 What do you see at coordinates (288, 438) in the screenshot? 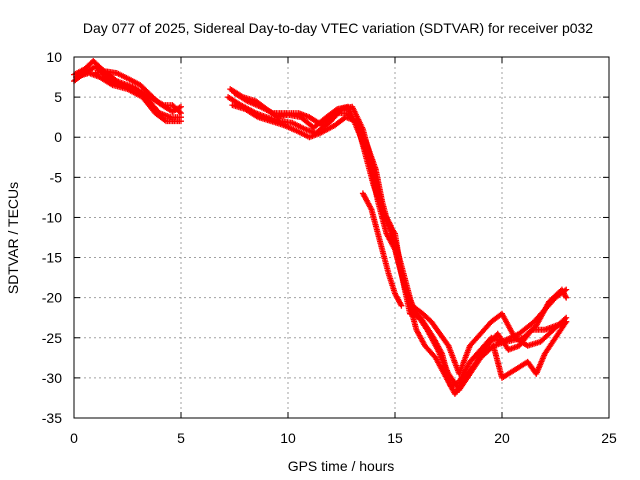
I see `x-tick-label: 10` at bounding box center [288, 438].